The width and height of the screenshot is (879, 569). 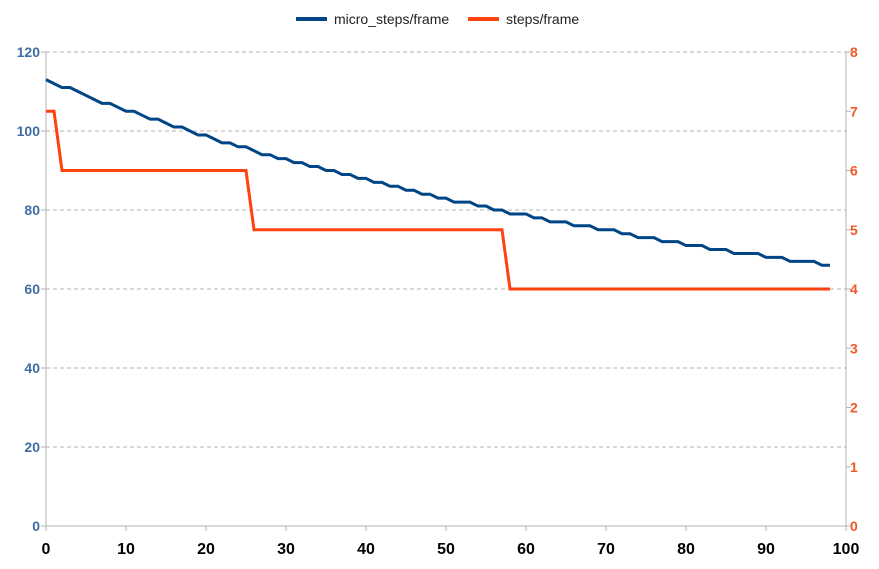 I want to click on x-tick-label: 70, so click(x=606, y=549).